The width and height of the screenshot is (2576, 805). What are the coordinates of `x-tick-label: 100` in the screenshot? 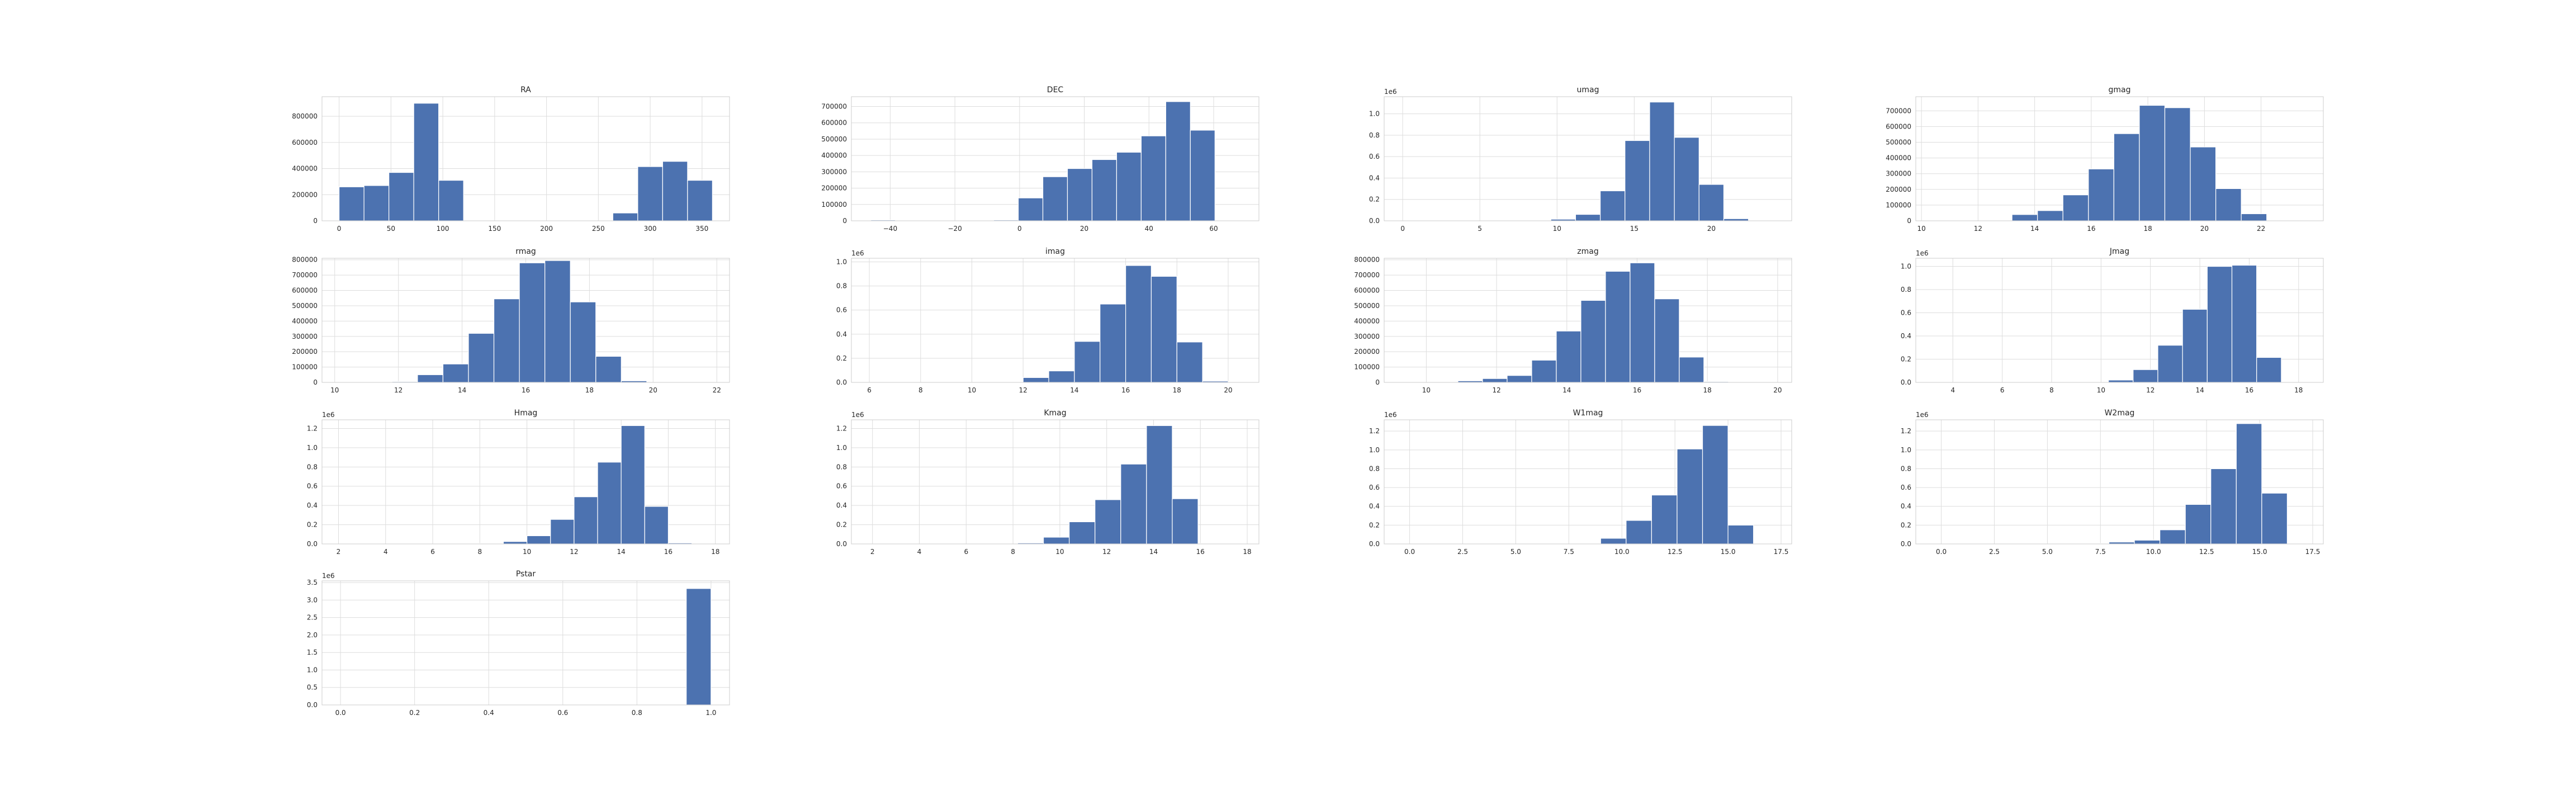 It's located at (443, 229).